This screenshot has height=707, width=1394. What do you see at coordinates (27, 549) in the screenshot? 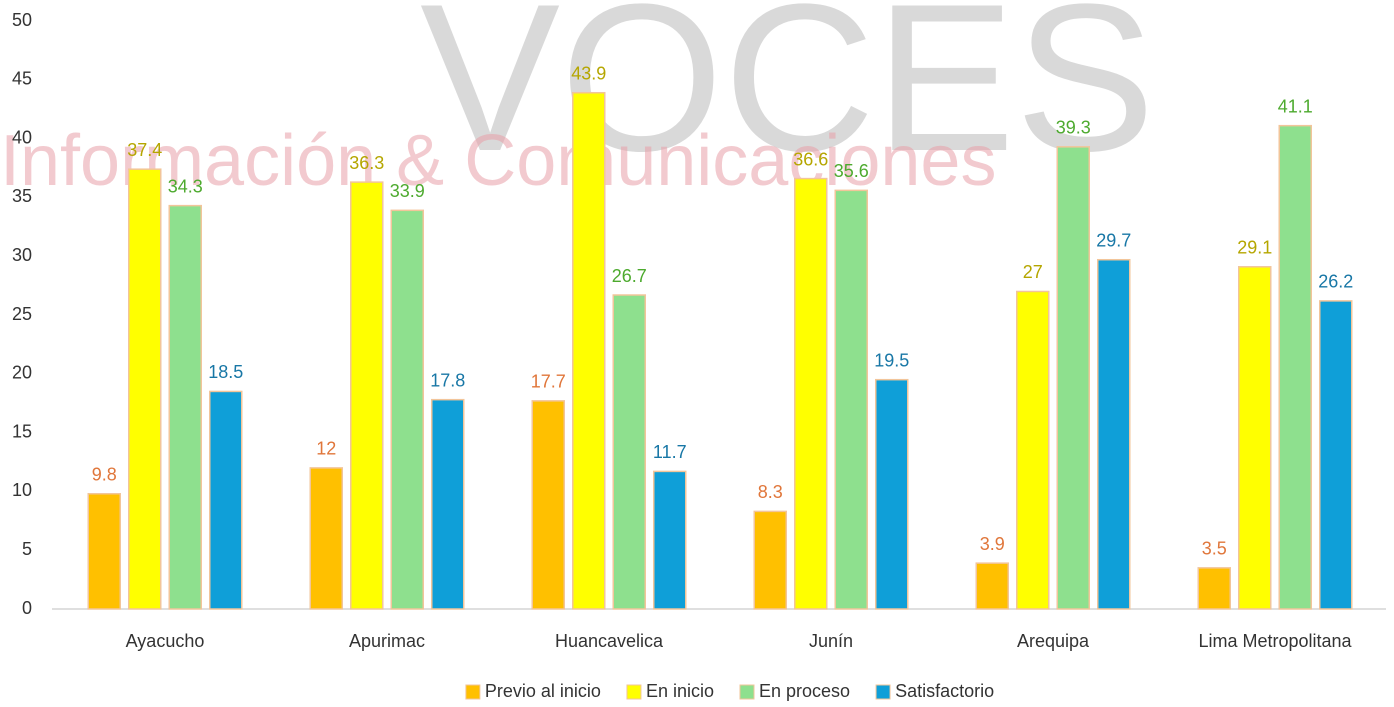
I see `y-tick-label: 5` at bounding box center [27, 549].